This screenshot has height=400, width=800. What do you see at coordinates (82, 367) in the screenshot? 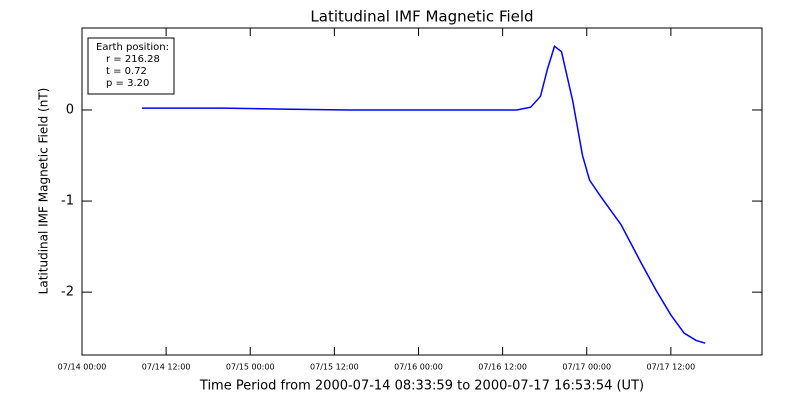
I see `x-tick-label: 07/14 00:00` at bounding box center [82, 367].